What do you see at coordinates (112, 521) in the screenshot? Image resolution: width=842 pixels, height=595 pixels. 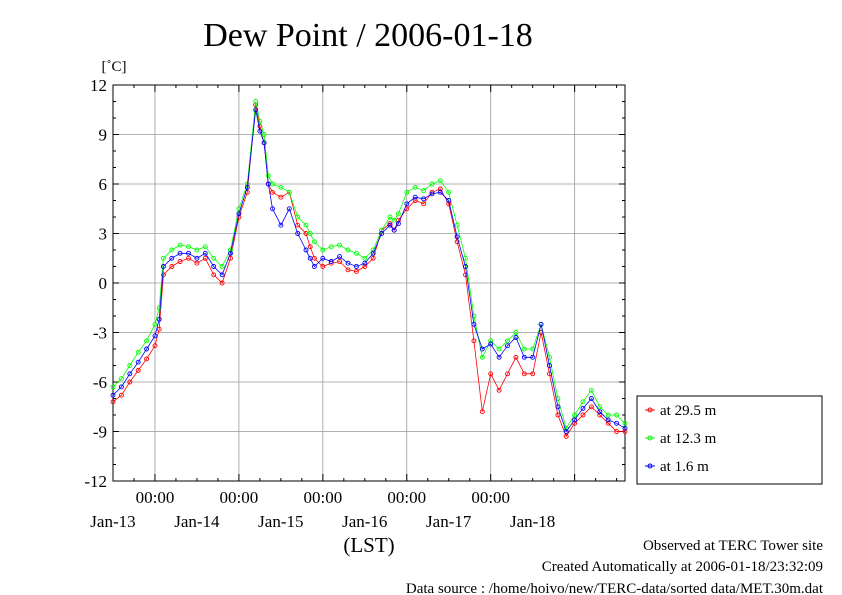 I see `x-tick-label-date: Jan-13` at bounding box center [112, 521].